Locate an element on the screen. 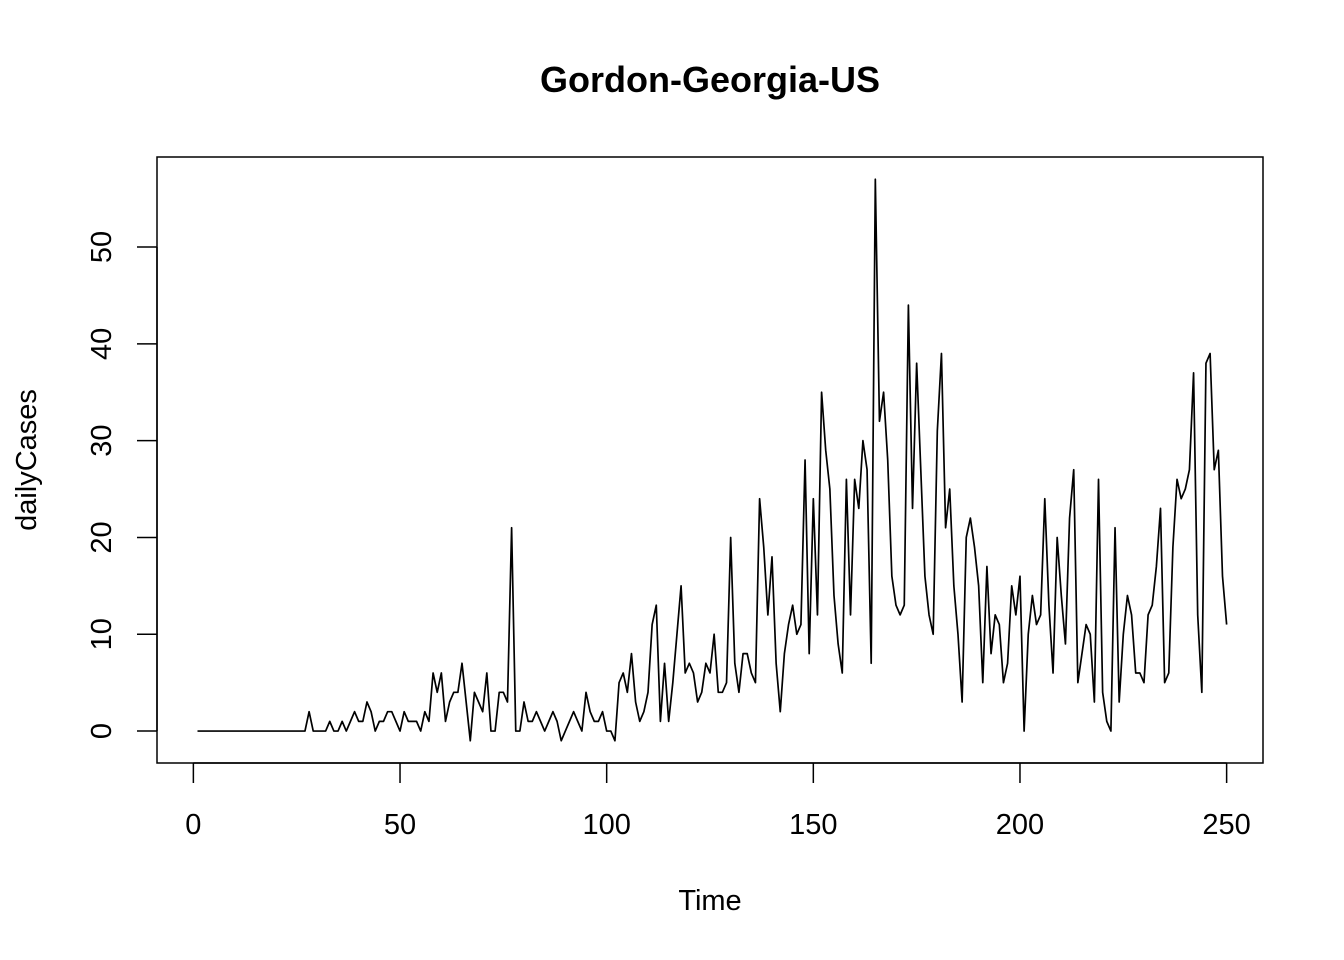 This screenshot has width=1344, height=960. y-tick-label: 10 is located at coordinates (102, 634).